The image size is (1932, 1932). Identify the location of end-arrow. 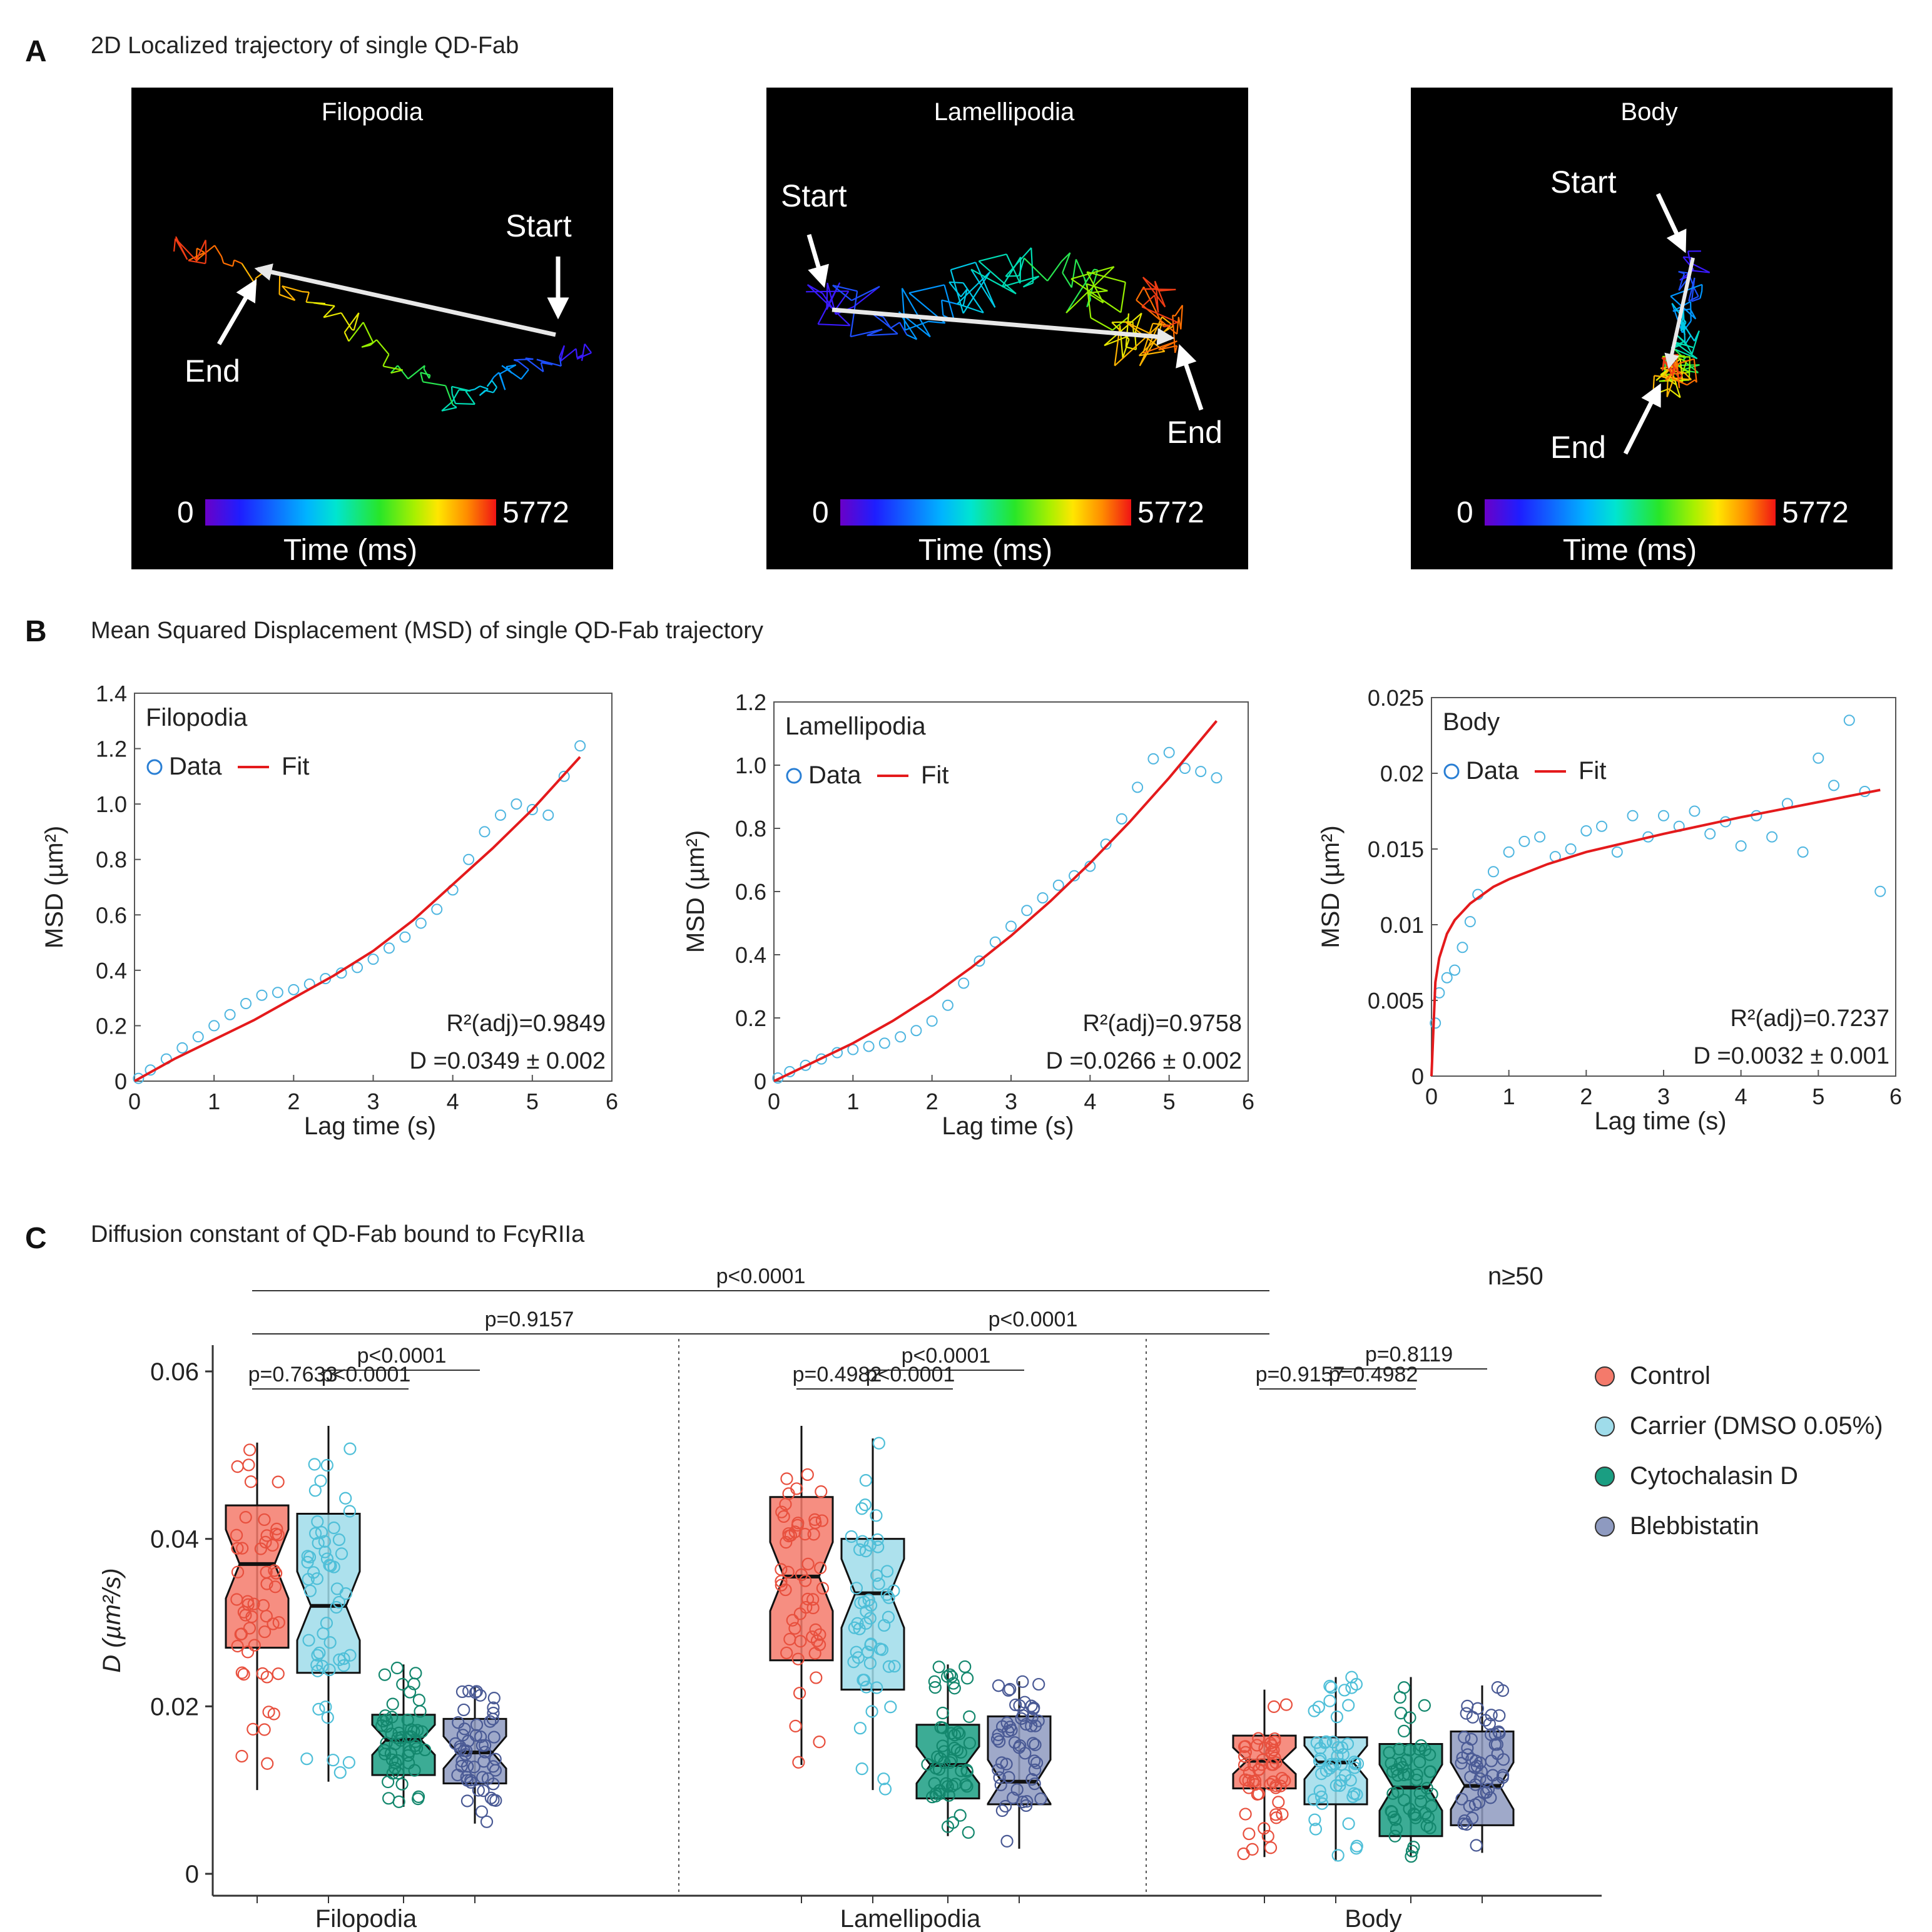
(1190, 378).